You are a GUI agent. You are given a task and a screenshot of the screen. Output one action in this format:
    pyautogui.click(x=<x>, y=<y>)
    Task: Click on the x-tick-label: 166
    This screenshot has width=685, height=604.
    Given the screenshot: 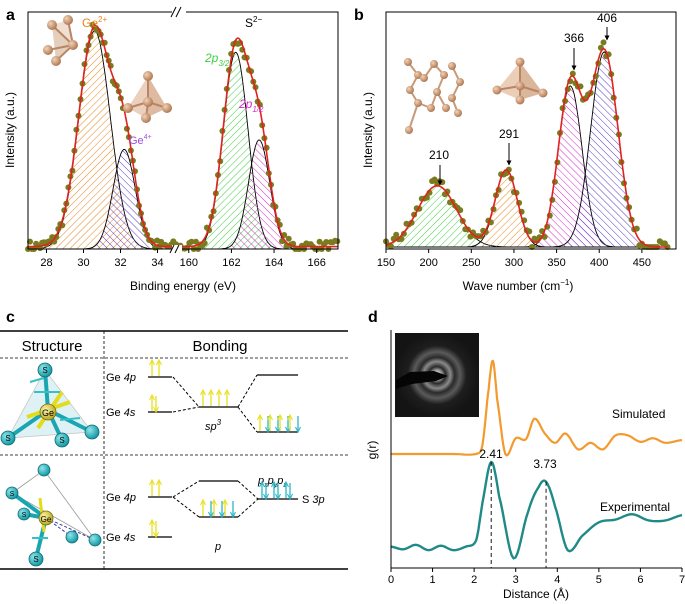 What is the action you would take?
    pyautogui.click(x=317, y=263)
    